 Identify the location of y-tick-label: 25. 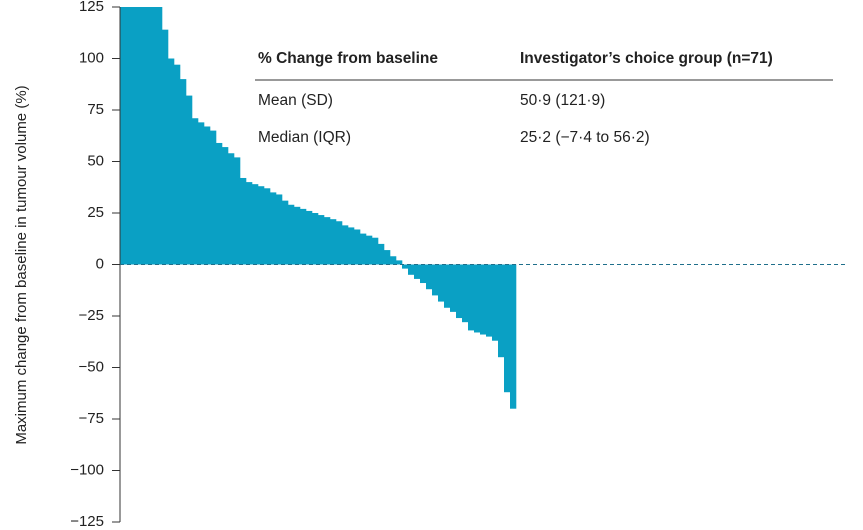
(95, 212).